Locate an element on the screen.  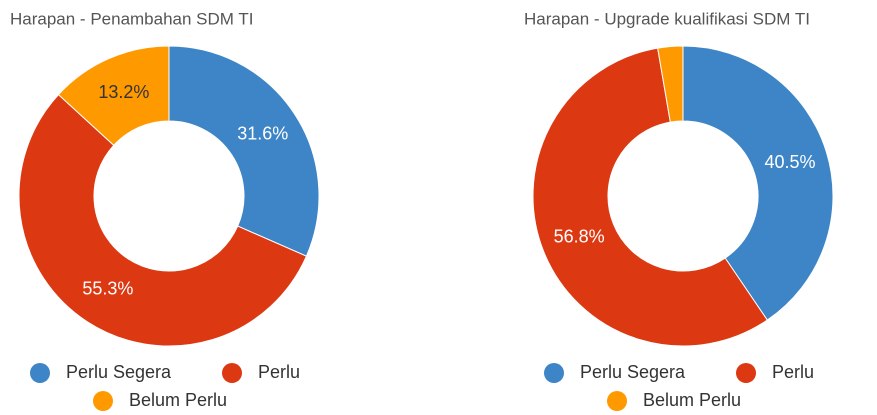
slice-label: 31.6% is located at coordinates (262, 133).